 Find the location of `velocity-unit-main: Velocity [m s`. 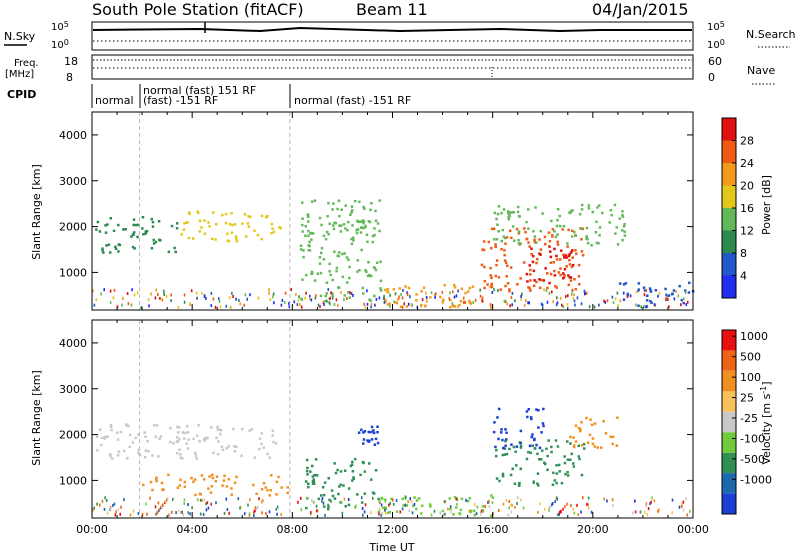

velocity-unit-main: Velocity [m s is located at coordinates (766, 428).